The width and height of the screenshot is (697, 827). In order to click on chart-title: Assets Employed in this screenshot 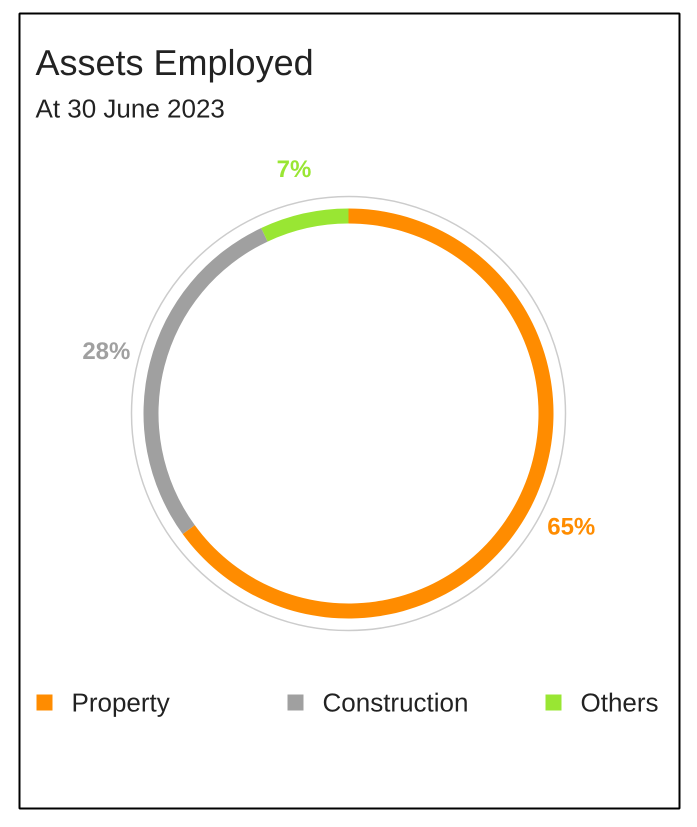, I will do `click(175, 62)`.